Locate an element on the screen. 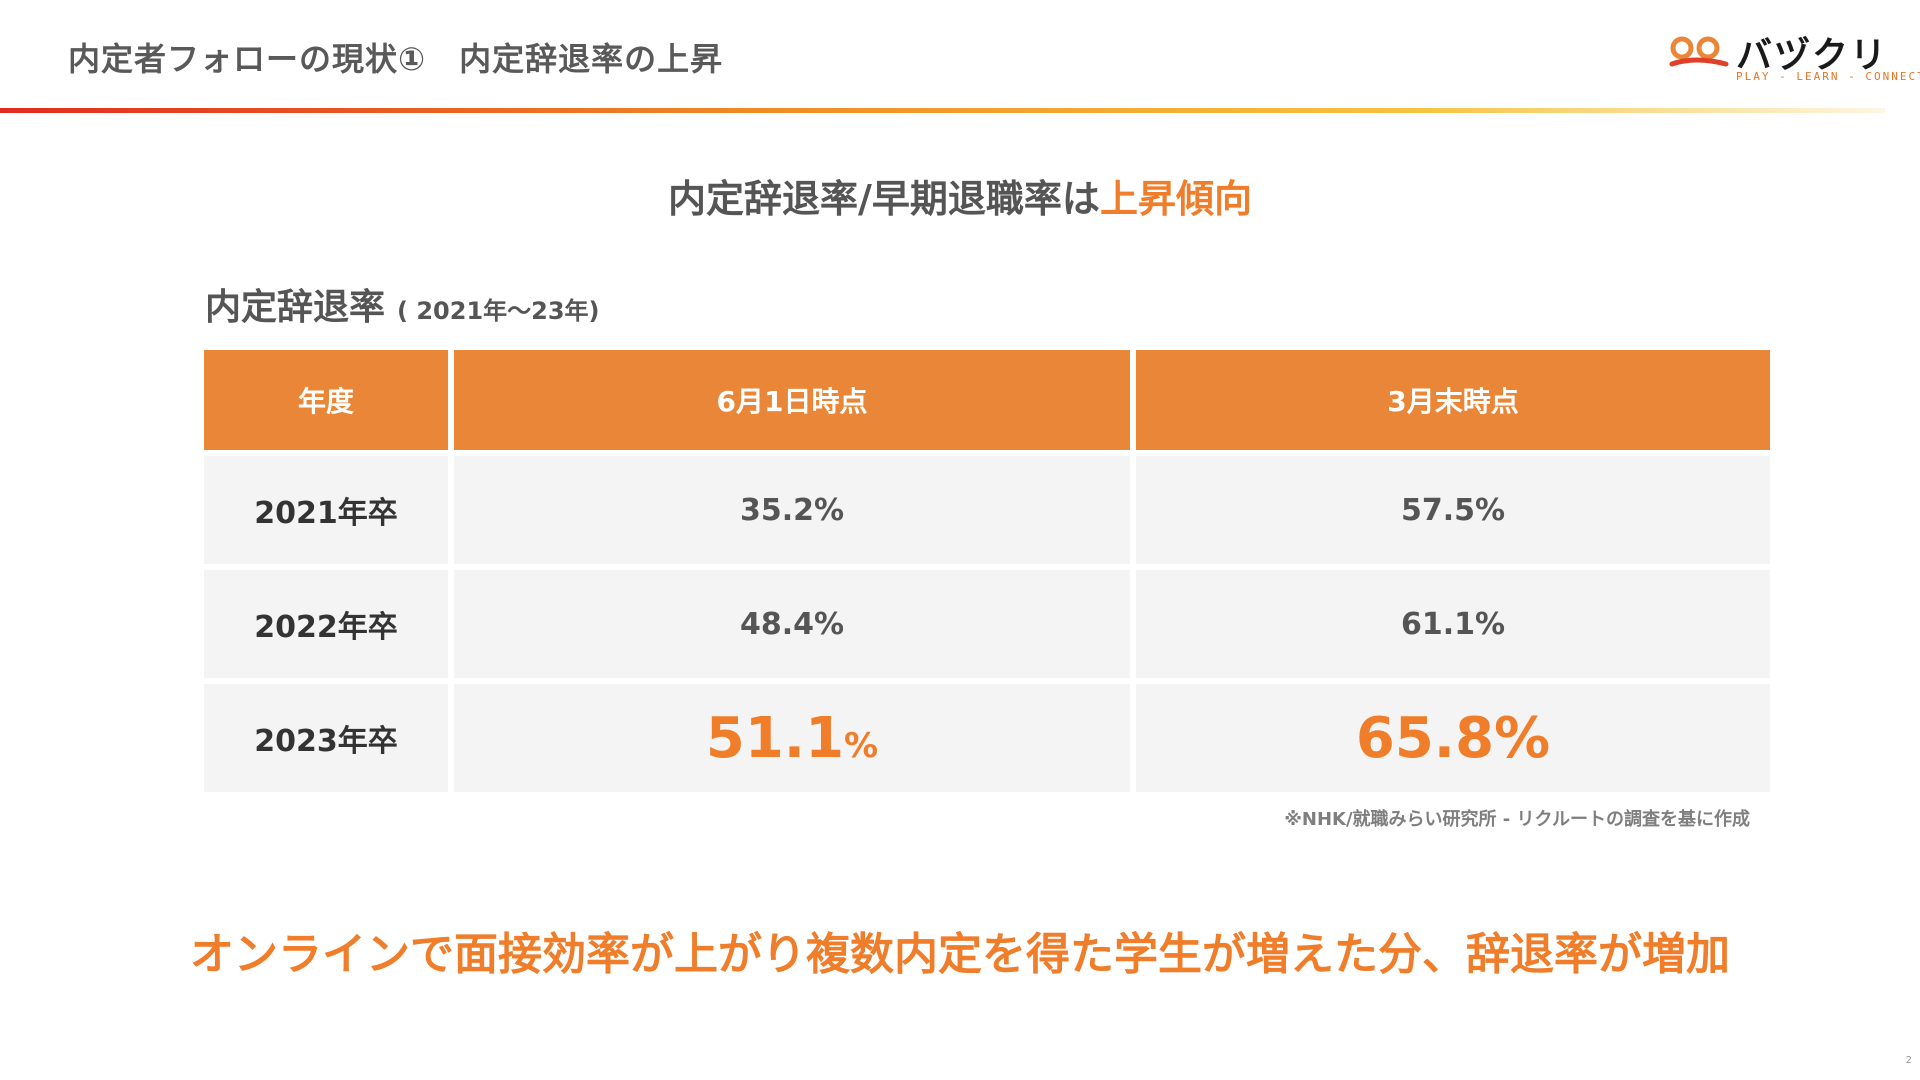  conclusion-text: オンラインで面接効率が上がり複数内定を得た学生が増えた分、辞退率が増加 is located at coordinates (960, 954).